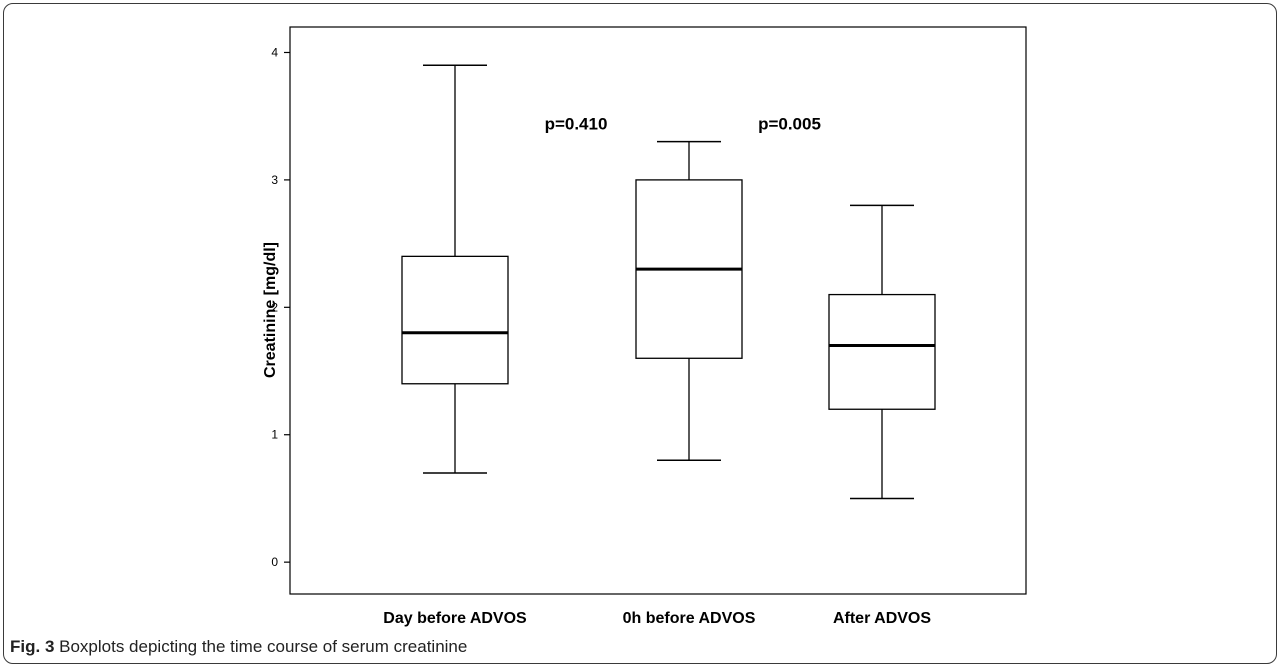 This screenshot has height=670, width=1284. Describe the element at coordinates (789, 124) in the screenshot. I see `p-value-annotation-1: p=0.005` at that location.